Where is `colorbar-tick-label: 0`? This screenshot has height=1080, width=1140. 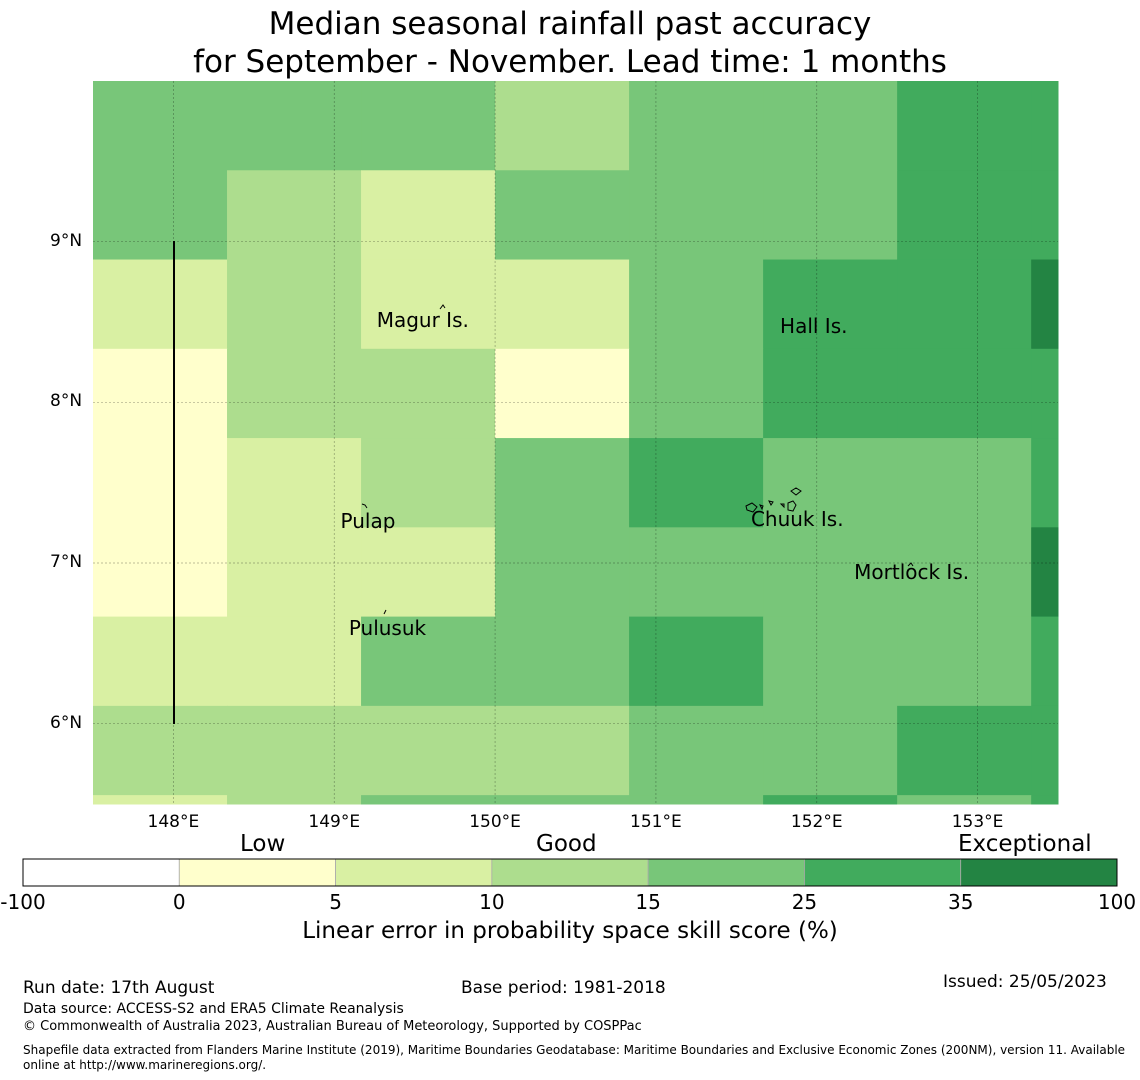
colorbar-tick-label: 0 is located at coordinates (179, 902).